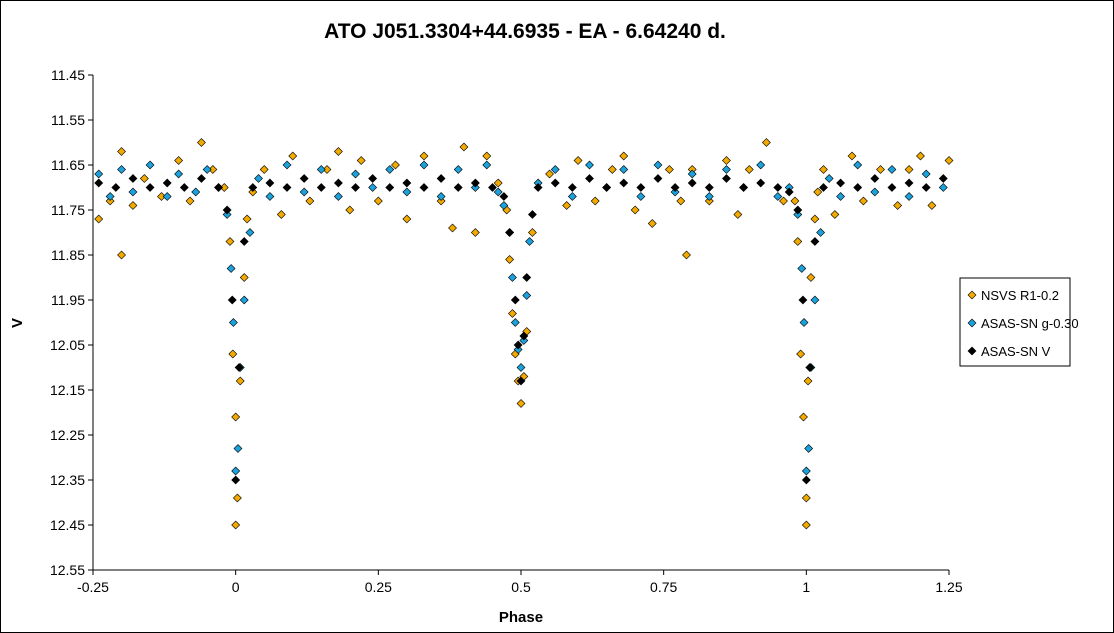 The image size is (1114, 633). What do you see at coordinates (1016, 351) in the screenshot?
I see `legend-label: ASAS-SN V` at bounding box center [1016, 351].